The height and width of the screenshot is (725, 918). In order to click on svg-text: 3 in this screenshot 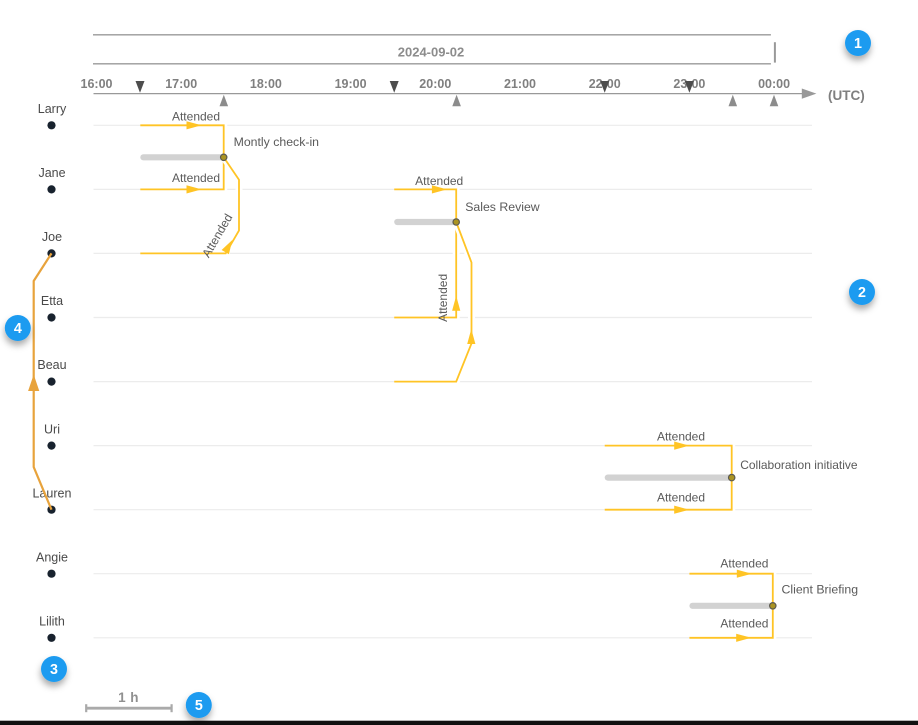, I will do `click(54, 670)`.